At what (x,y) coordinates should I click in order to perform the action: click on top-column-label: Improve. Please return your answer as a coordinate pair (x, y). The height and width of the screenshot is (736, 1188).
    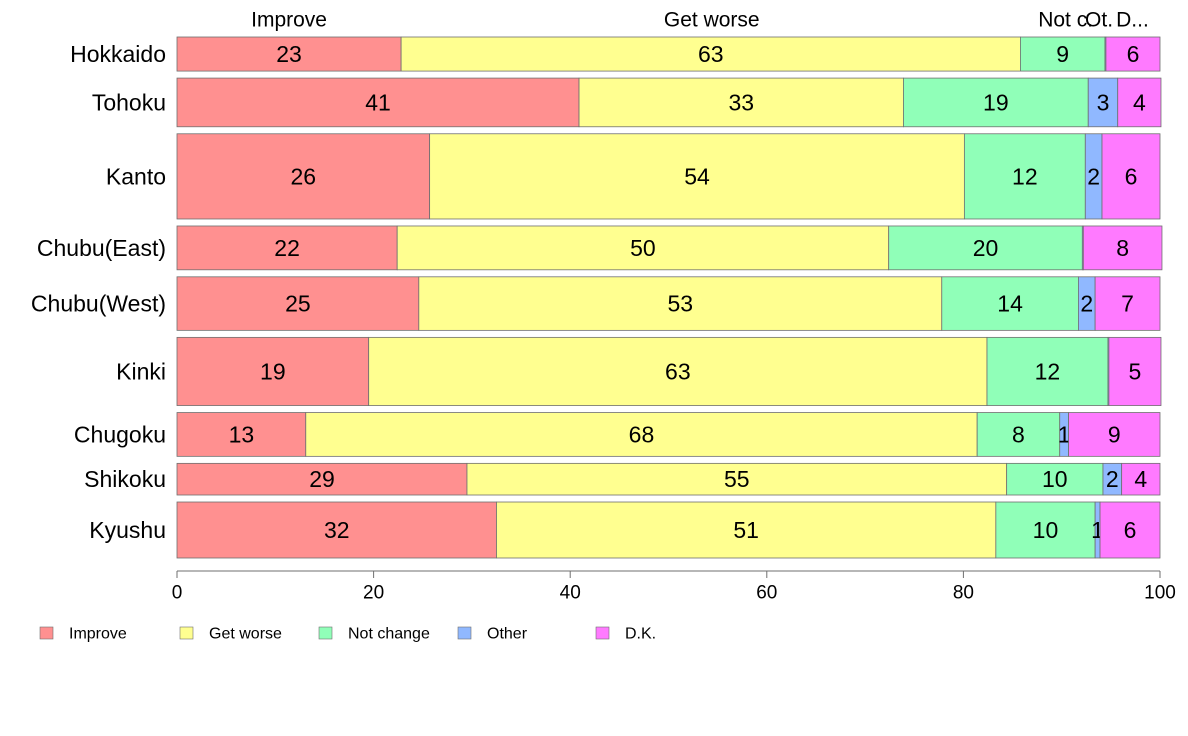
    Looking at the image, I should click on (289, 20).